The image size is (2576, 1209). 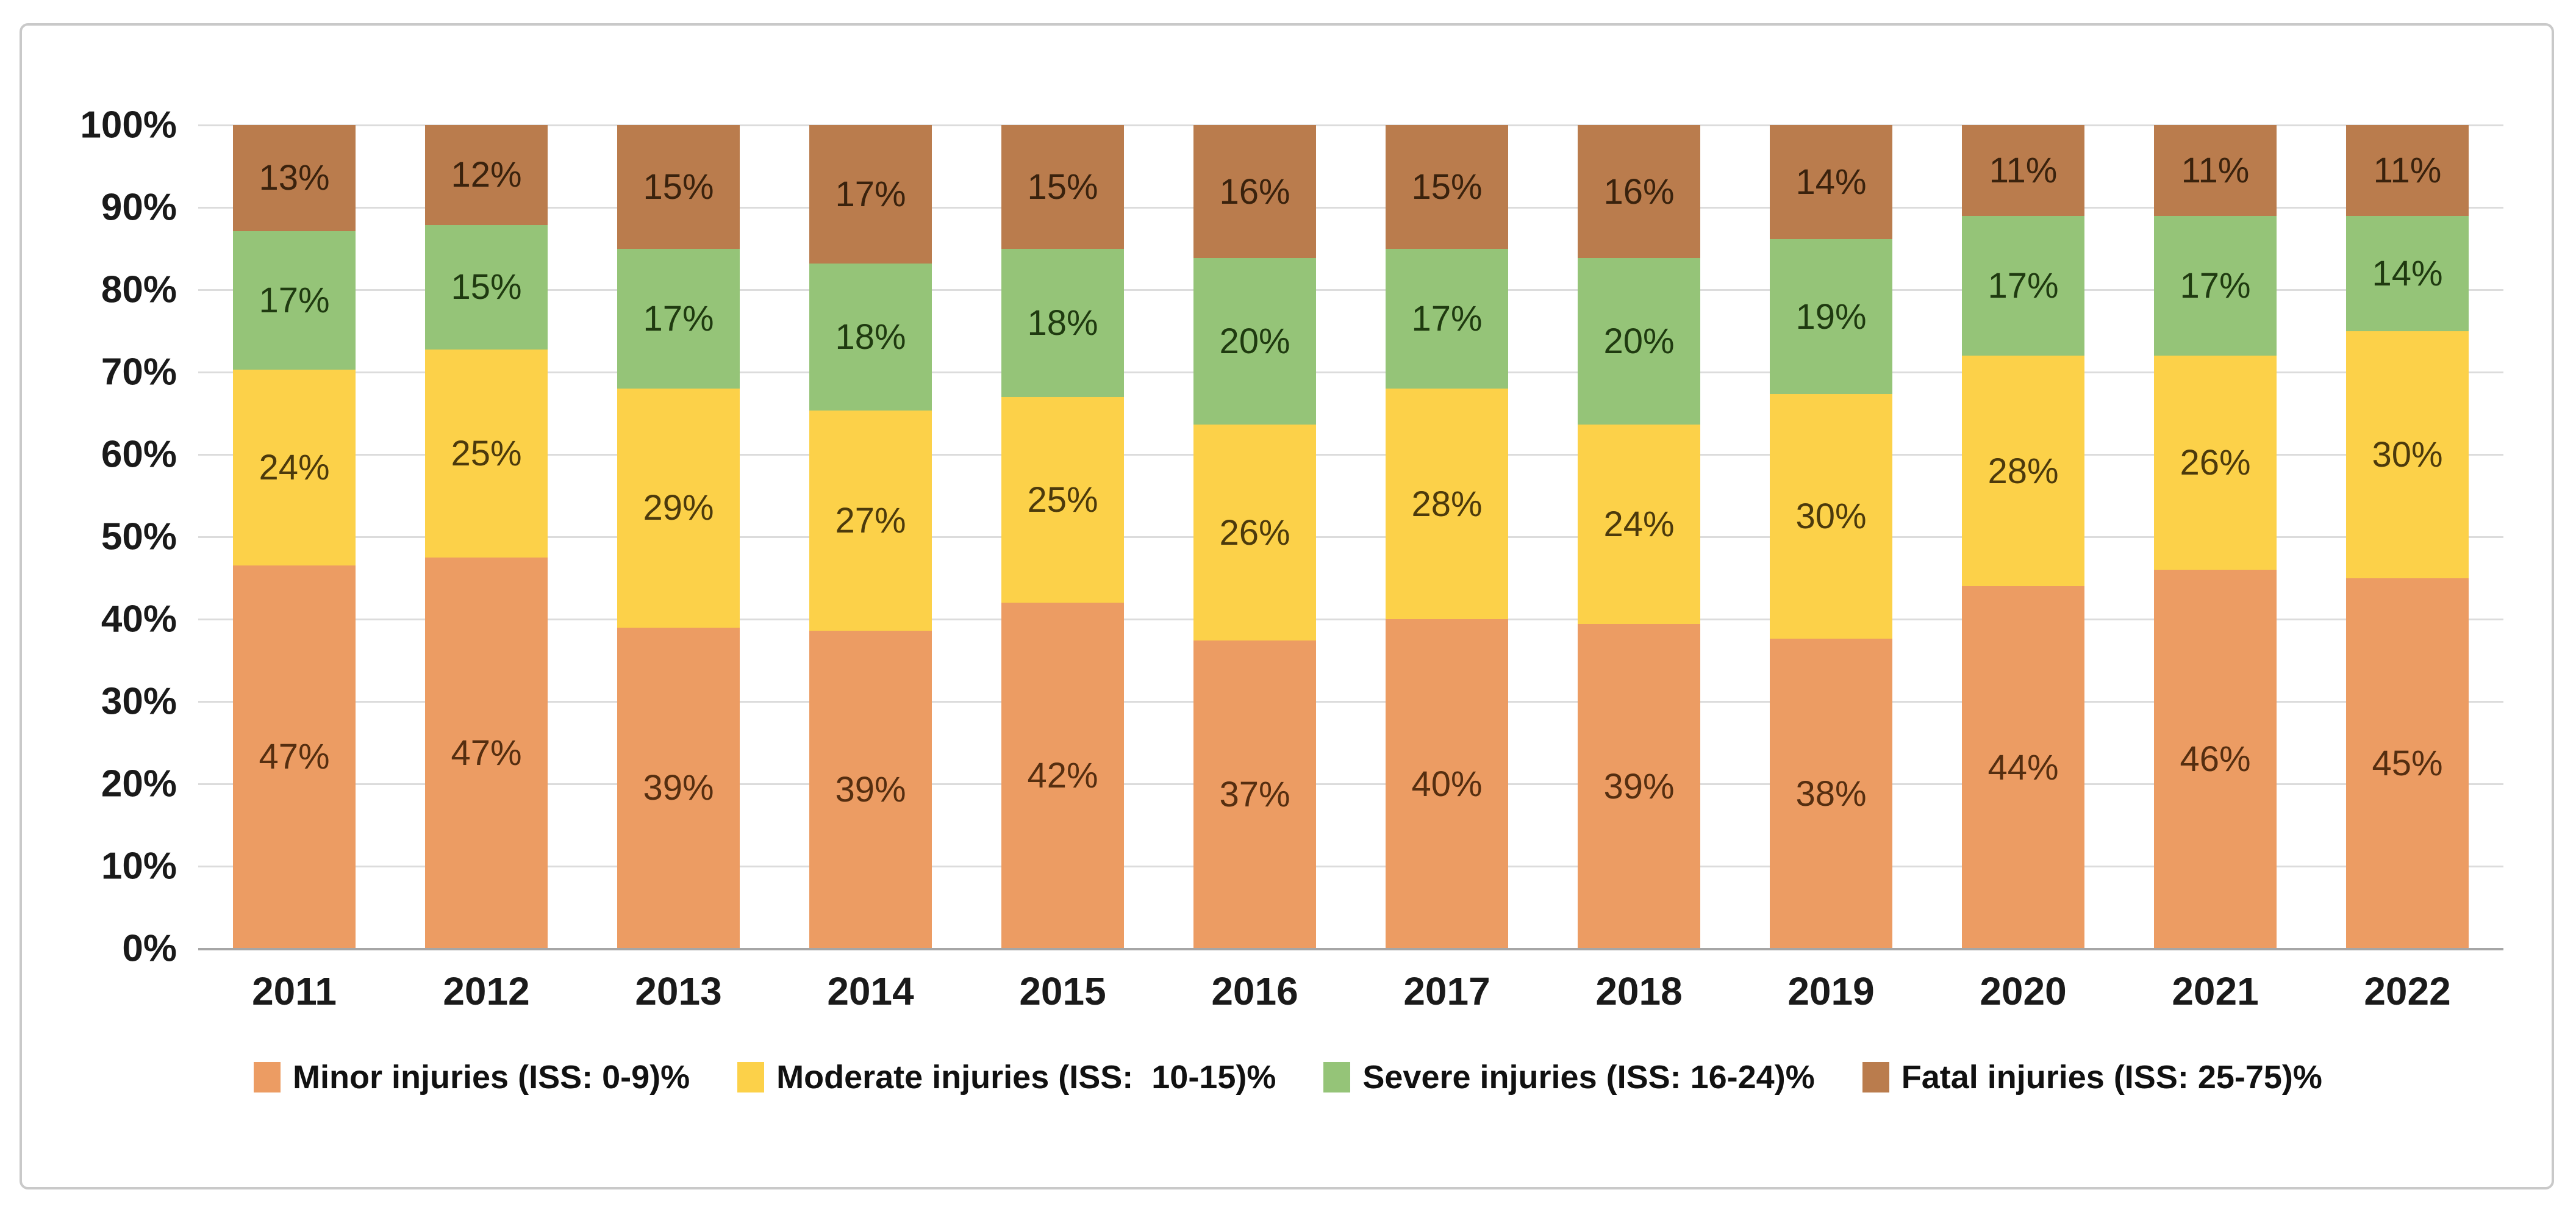 I want to click on bar-group-2012: 12% 15% 25% 47%, so click(x=486, y=537).